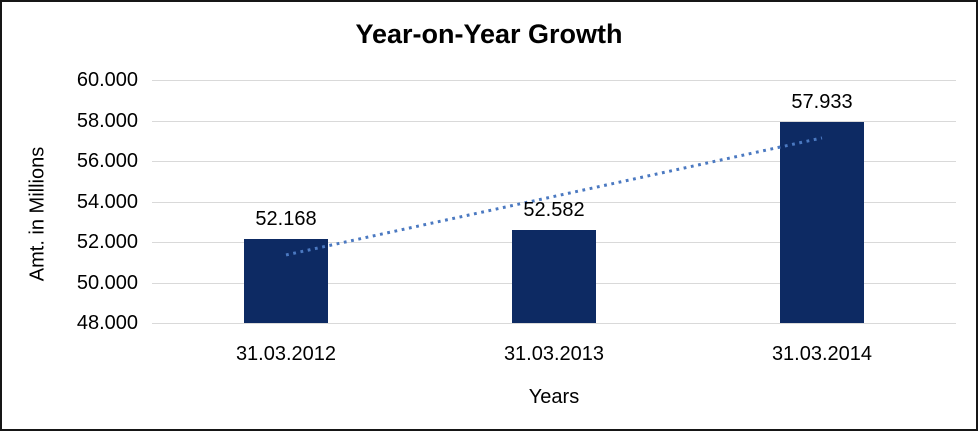  Describe the element at coordinates (554, 397) in the screenshot. I see `x-axis-title: Years` at that location.